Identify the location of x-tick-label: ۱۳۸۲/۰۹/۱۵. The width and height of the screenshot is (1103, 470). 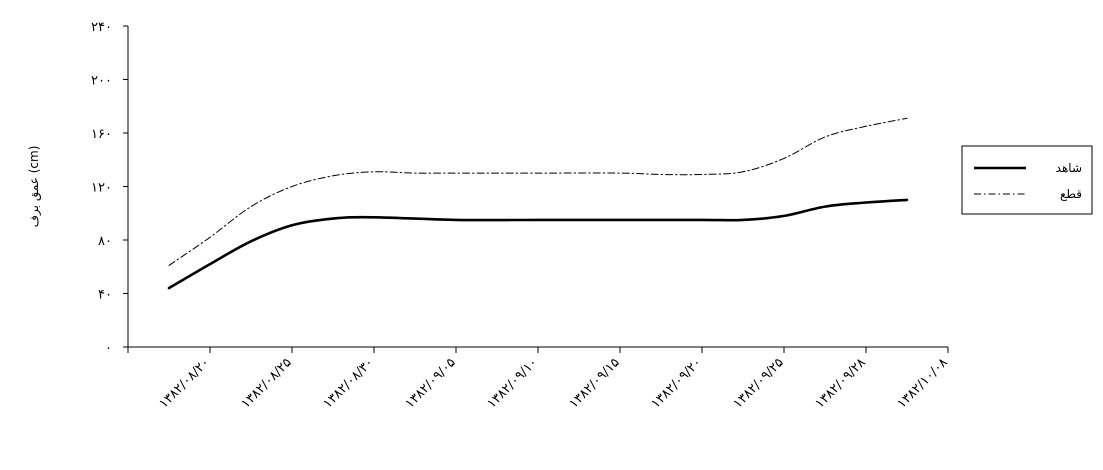
(595, 383).